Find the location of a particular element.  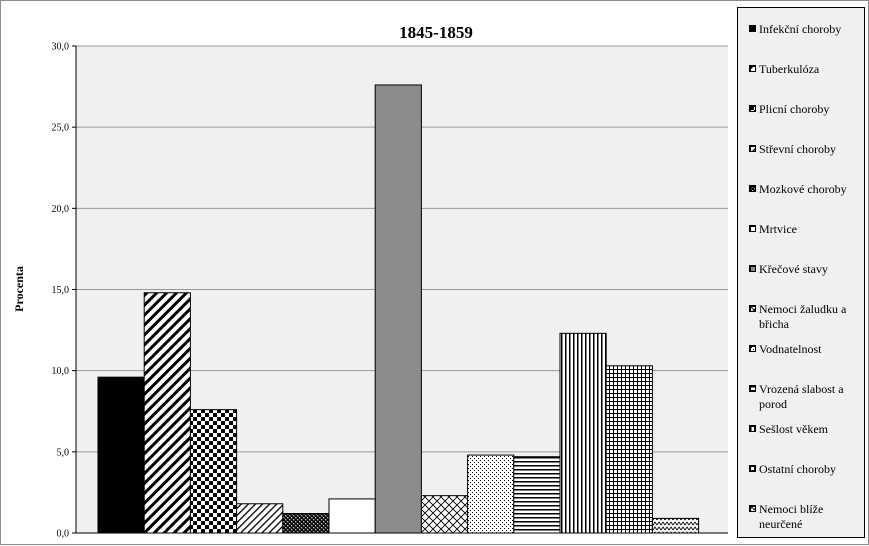

legend-label: Infekční choroby is located at coordinates (800, 29).